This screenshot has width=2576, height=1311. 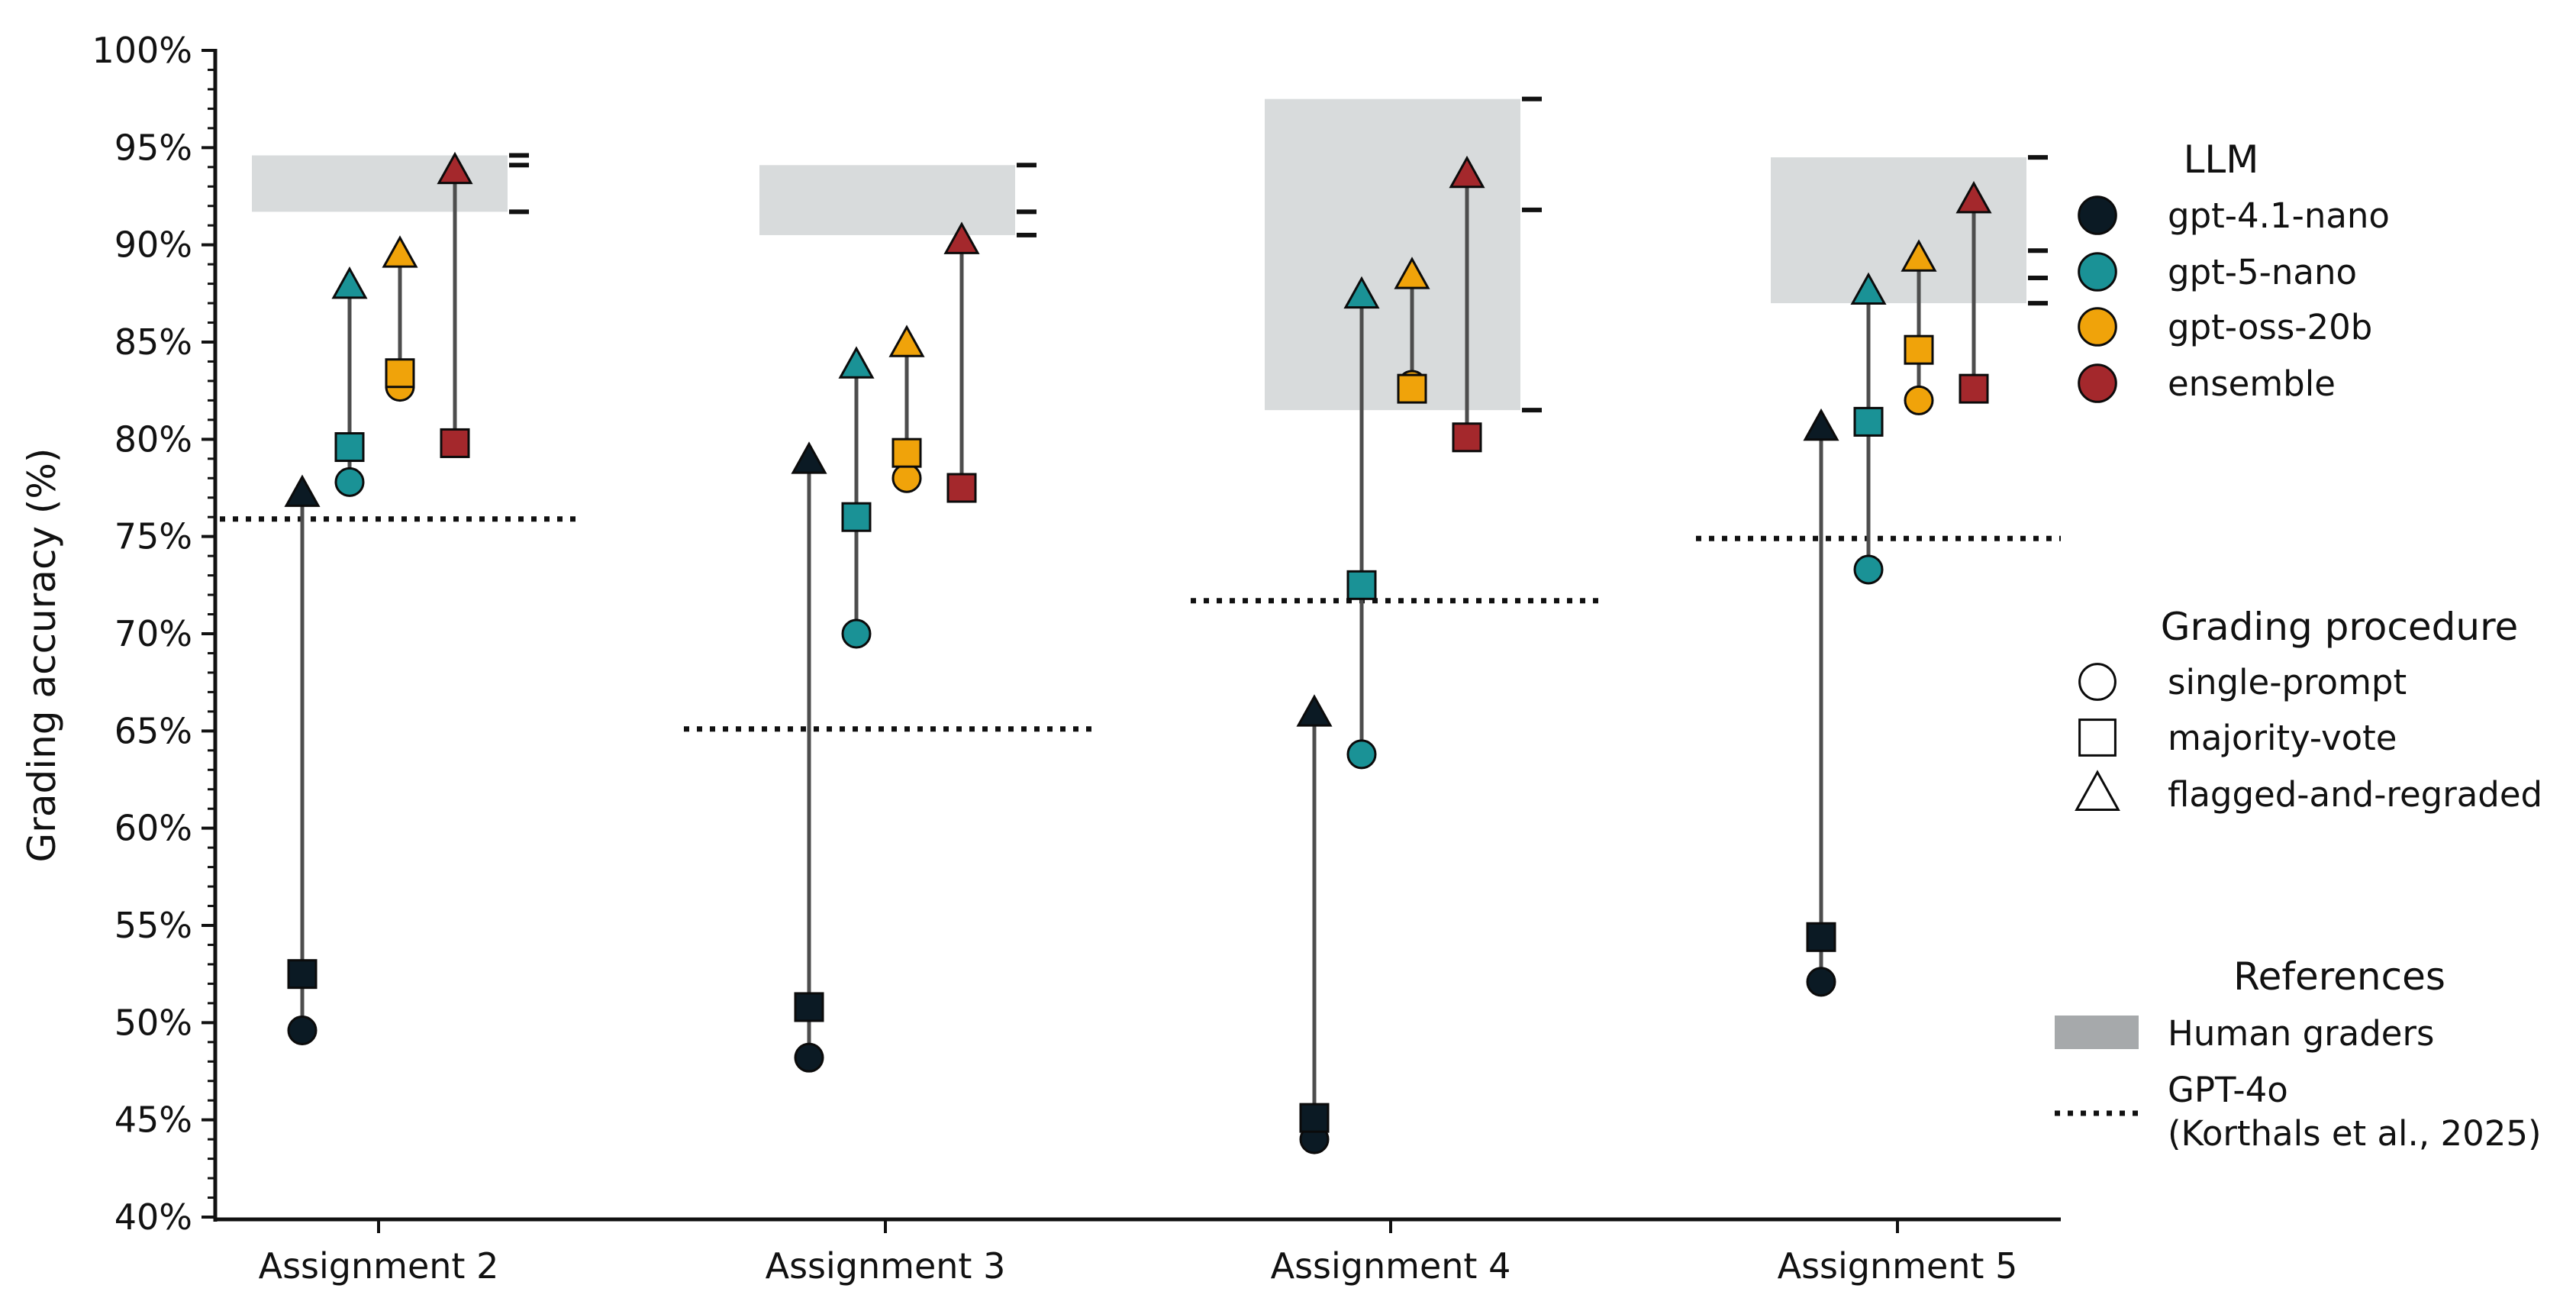 What do you see at coordinates (2097, 790) in the screenshot?
I see `legend-marker-flagged-and-regraded` at bounding box center [2097, 790].